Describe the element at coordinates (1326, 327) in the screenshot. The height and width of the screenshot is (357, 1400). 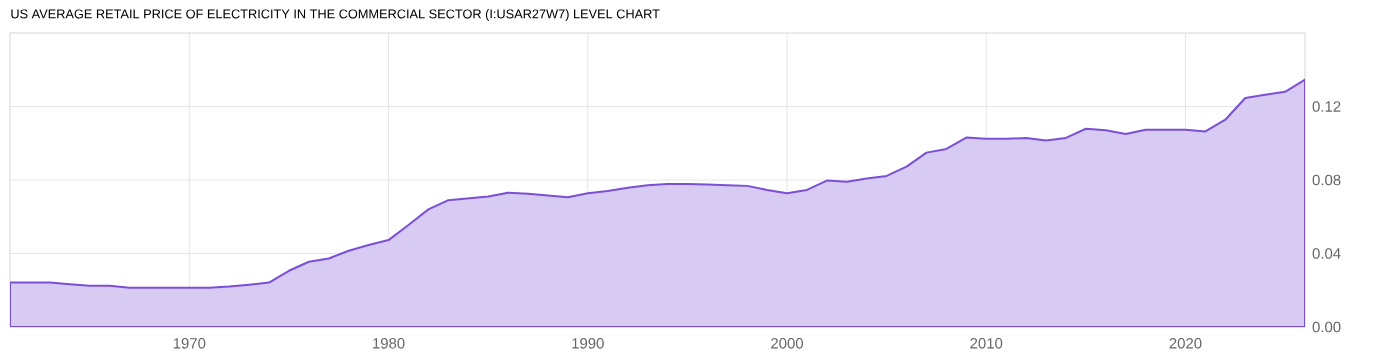
I see `y-tick-label: 0.00` at that location.